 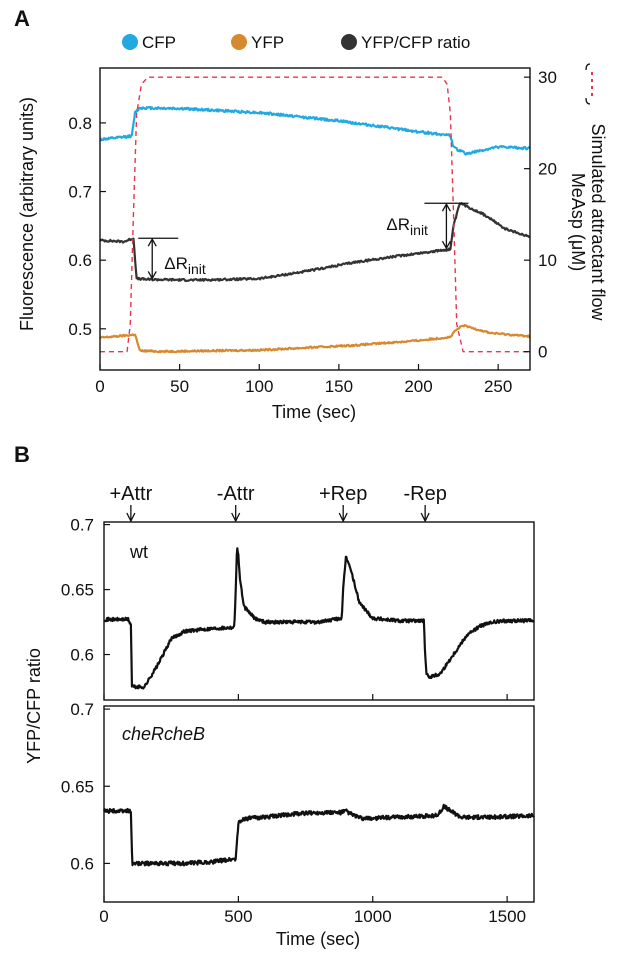 I want to click on panel-a-xtick-label: 100, so click(x=259, y=386).